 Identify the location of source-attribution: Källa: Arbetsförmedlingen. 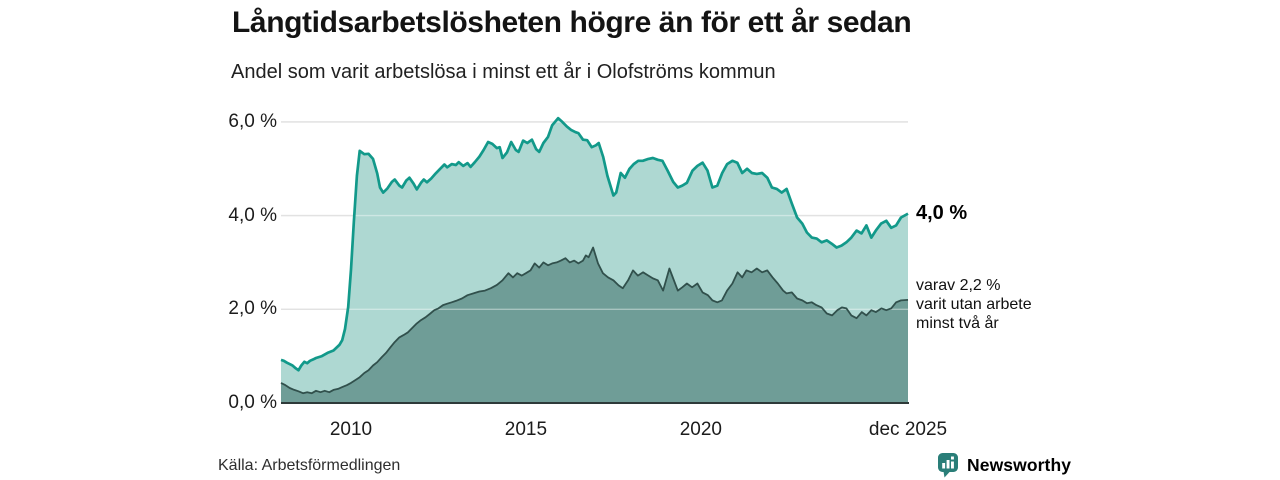
(309, 465).